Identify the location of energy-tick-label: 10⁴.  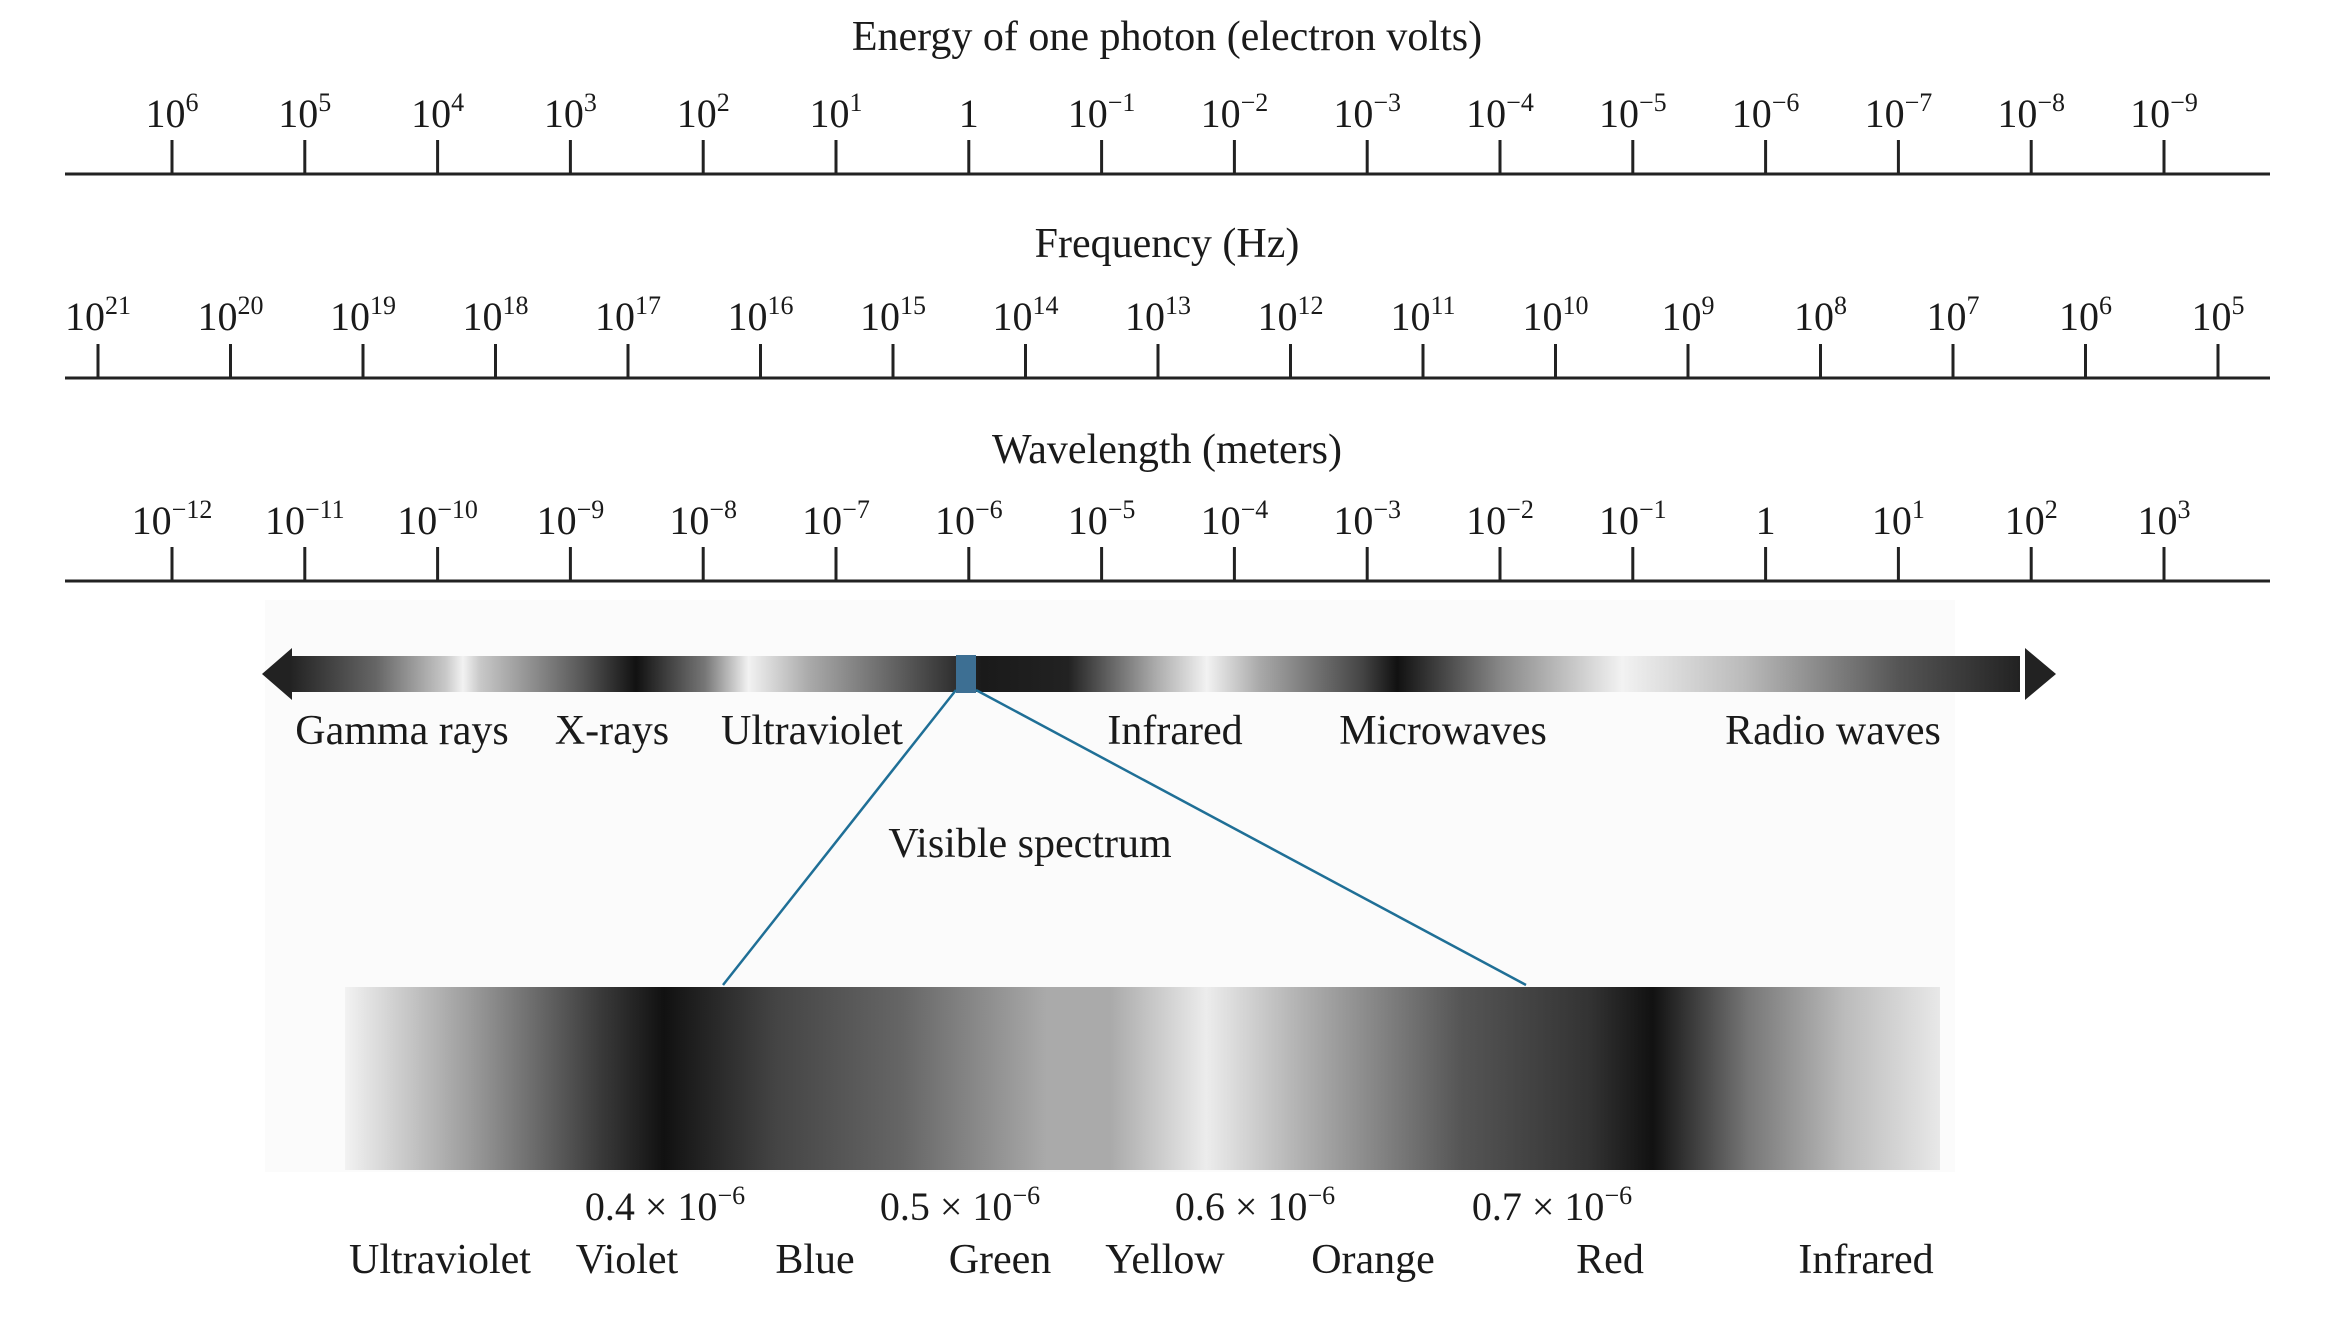
(437, 112).